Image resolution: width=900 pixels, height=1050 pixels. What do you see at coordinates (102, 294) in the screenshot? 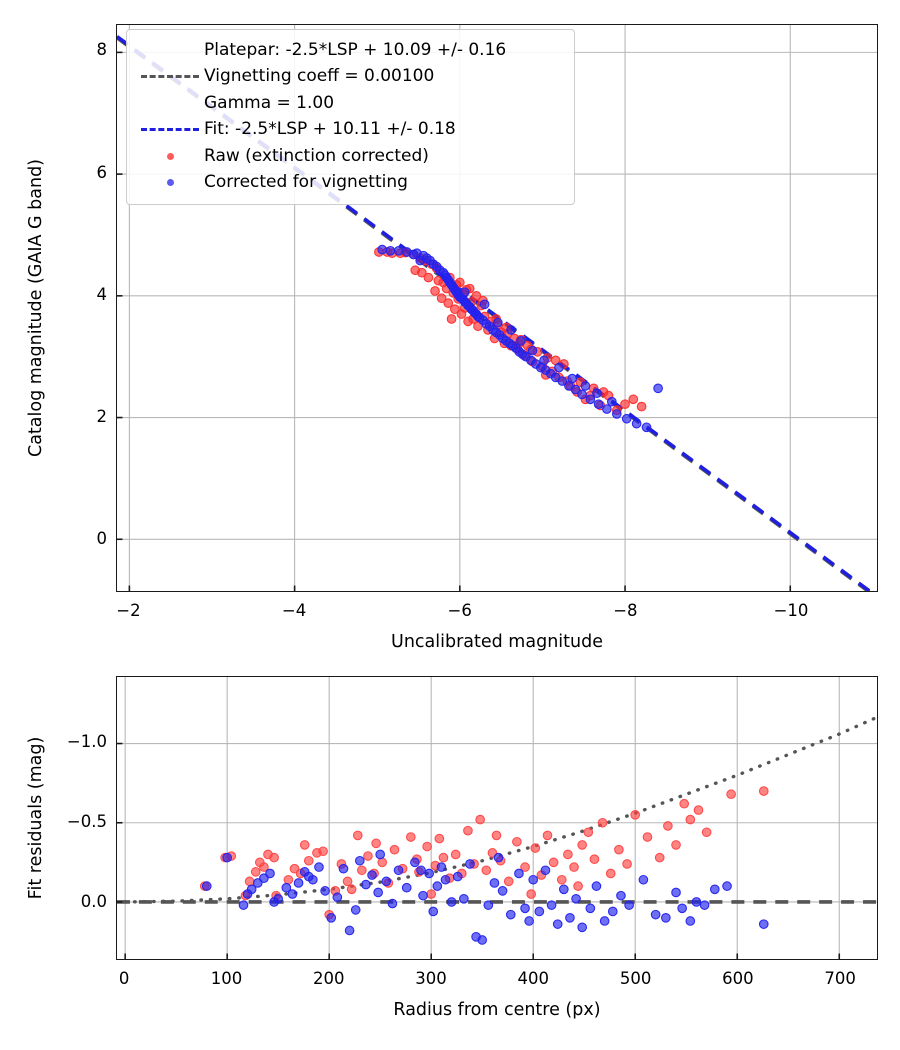
I see `top-ytick-label: 4` at bounding box center [102, 294].